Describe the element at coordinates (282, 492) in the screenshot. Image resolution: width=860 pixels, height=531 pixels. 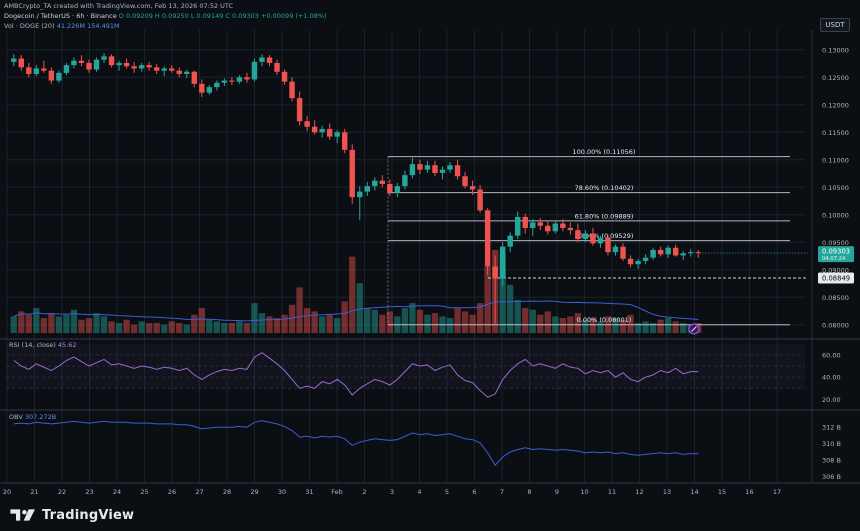
I see `time-axis-tick: 30` at that location.